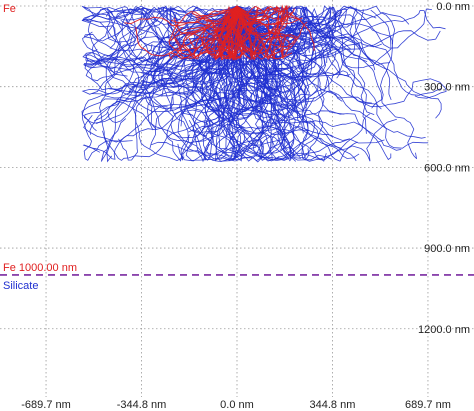  I want to click on x-tick-label: -689.7 nm, so click(46, 405).